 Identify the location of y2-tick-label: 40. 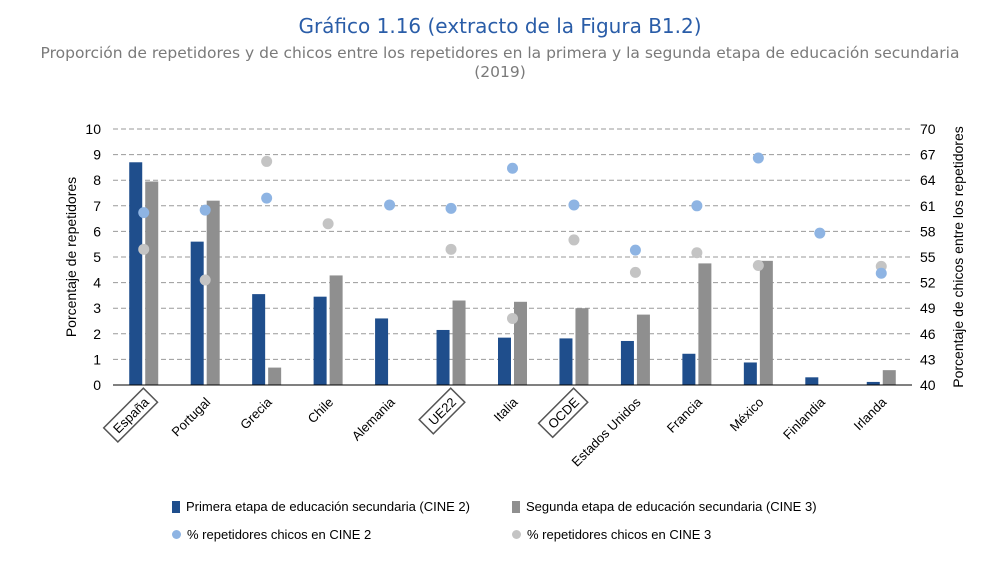
(928, 385).